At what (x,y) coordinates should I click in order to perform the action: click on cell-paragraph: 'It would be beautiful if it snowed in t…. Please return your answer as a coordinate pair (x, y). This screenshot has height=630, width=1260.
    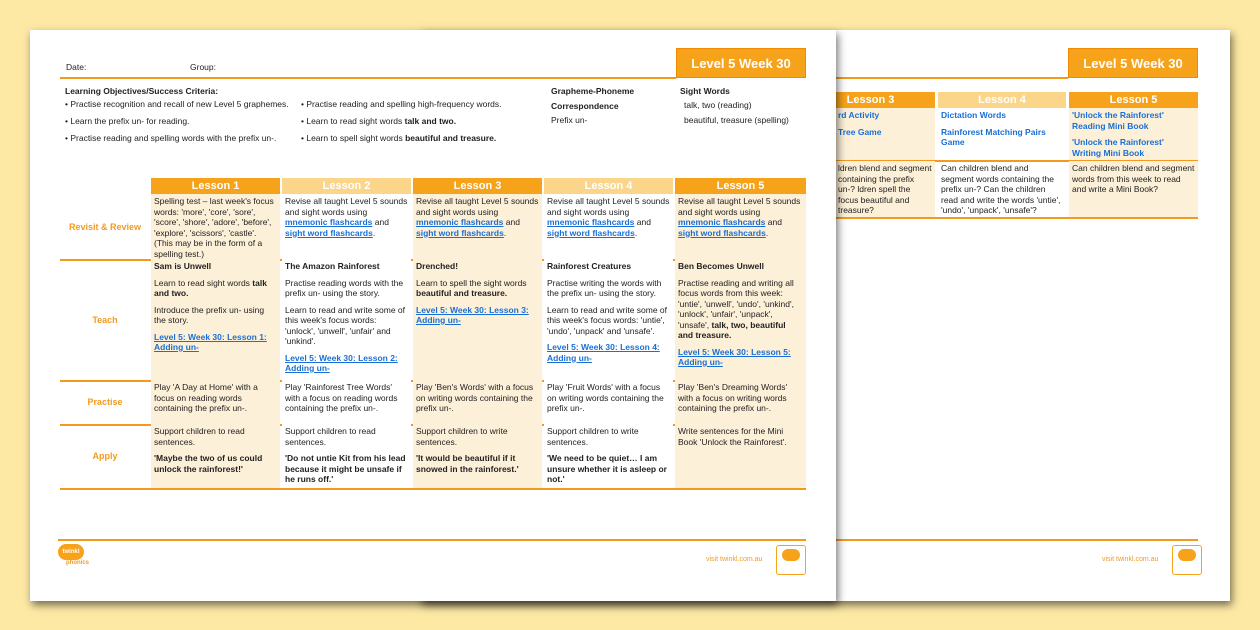
    Looking at the image, I should click on (477, 463).